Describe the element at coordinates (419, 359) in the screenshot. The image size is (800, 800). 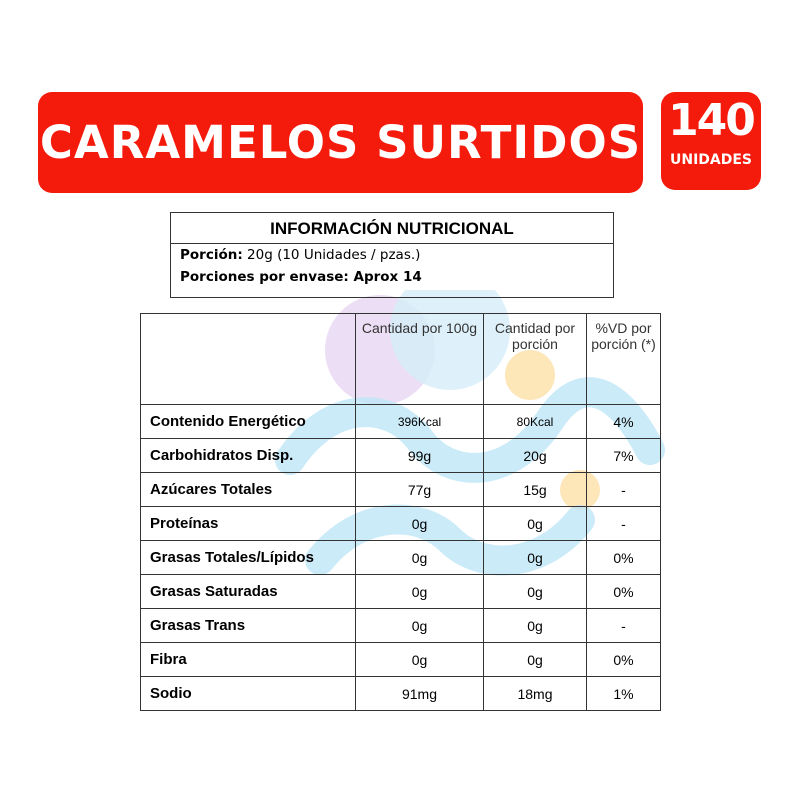
I see `header-per-100g: Cantidad por 100g` at that location.